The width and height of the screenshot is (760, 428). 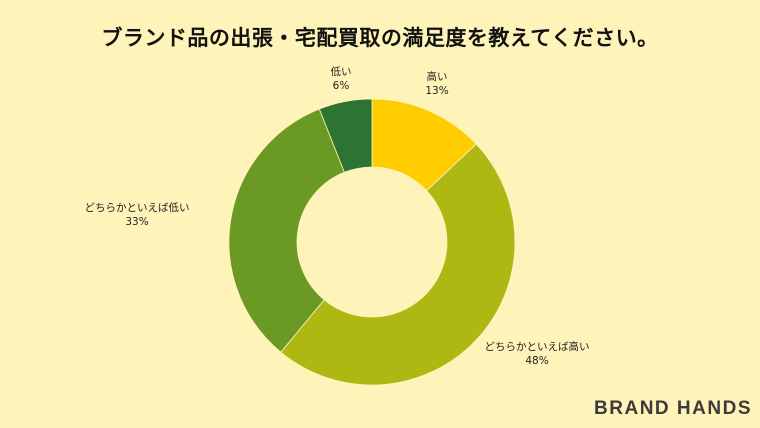 I want to click on slice-value-3: 33%, so click(x=136, y=222).